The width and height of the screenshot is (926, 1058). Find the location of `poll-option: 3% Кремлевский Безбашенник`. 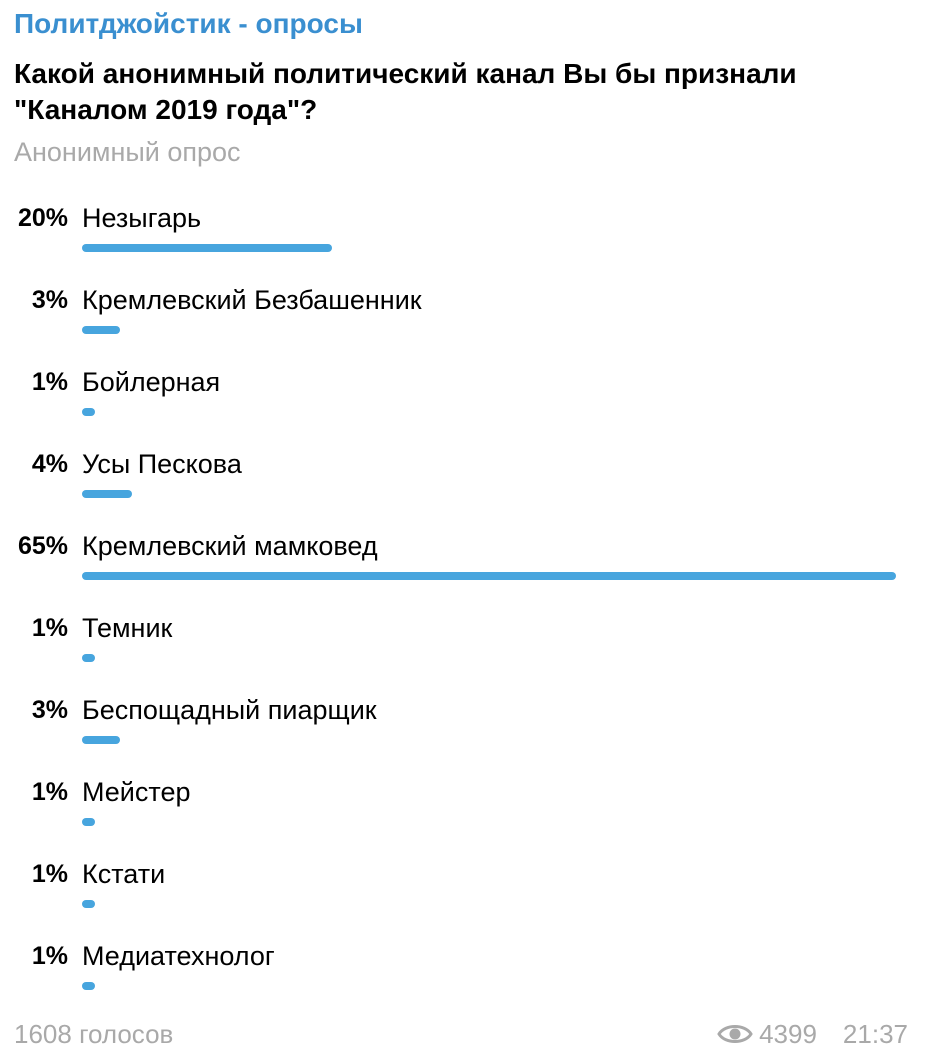

poll-option: 3% Кремлевский Безбашенник is located at coordinates (463, 321).